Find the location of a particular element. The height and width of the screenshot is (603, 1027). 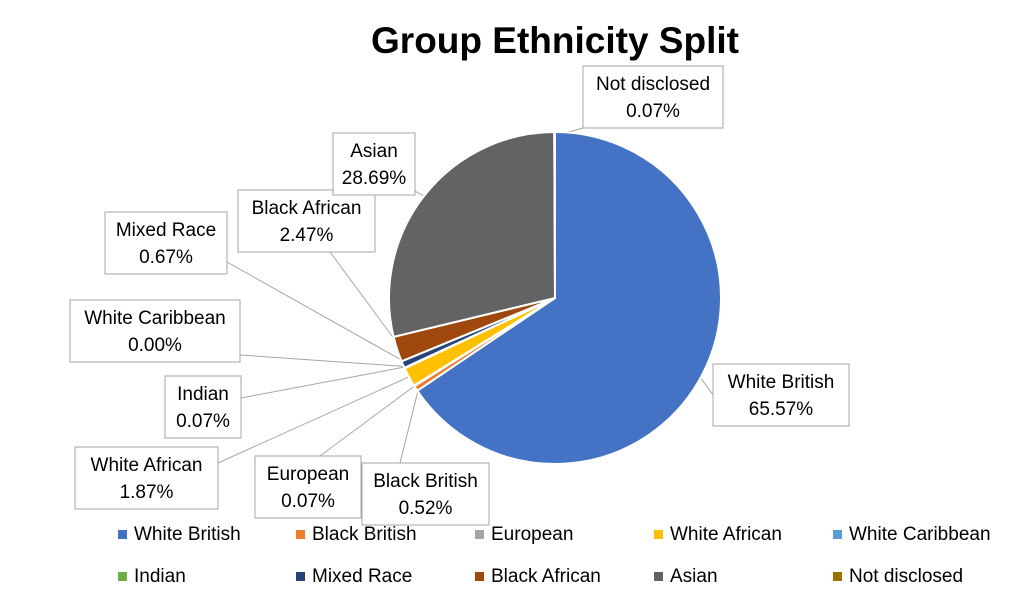

leader-line-black-african is located at coordinates (365, 300).